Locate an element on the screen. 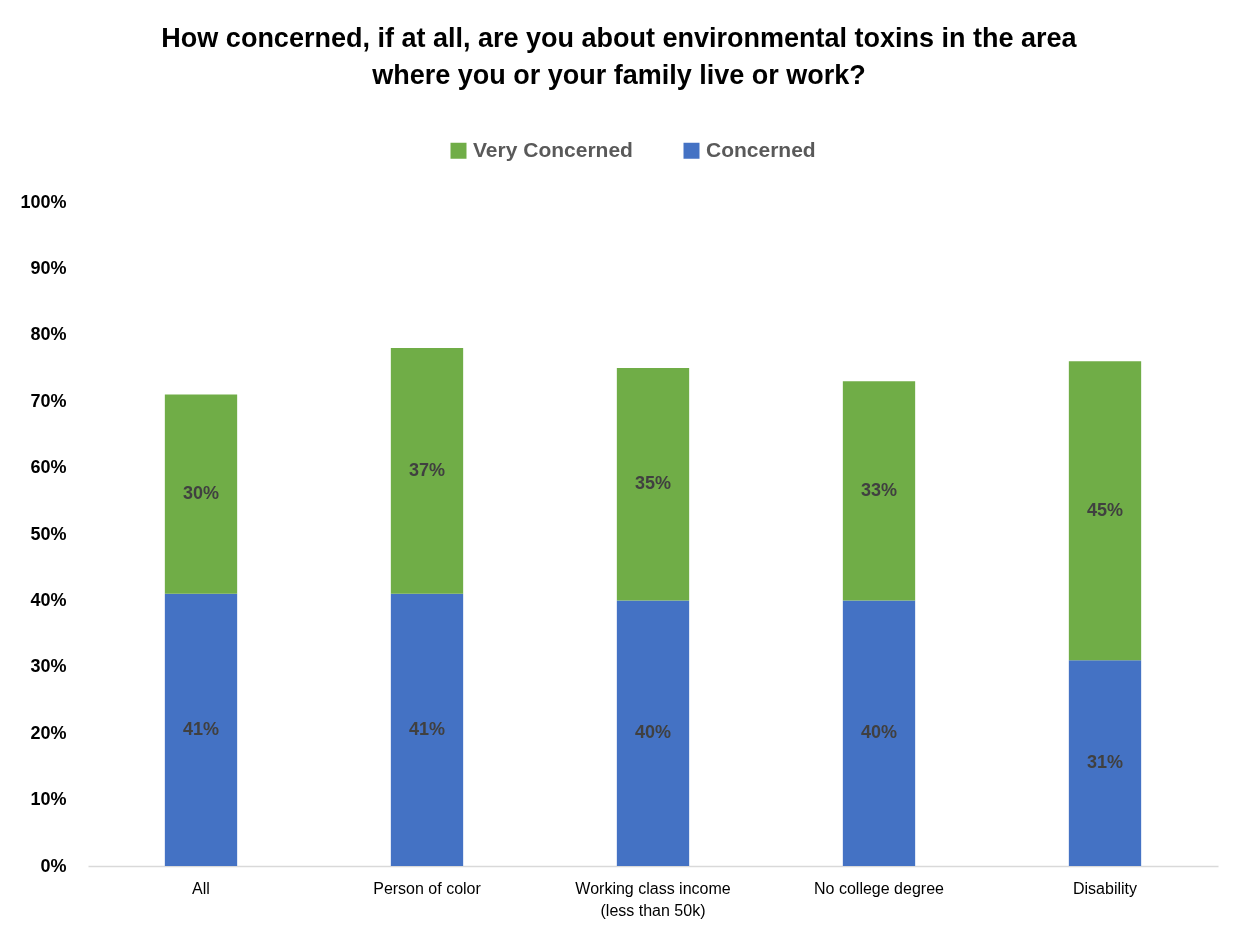 The width and height of the screenshot is (1253, 949). data-label: 37% is located at coordinates (427, 469).